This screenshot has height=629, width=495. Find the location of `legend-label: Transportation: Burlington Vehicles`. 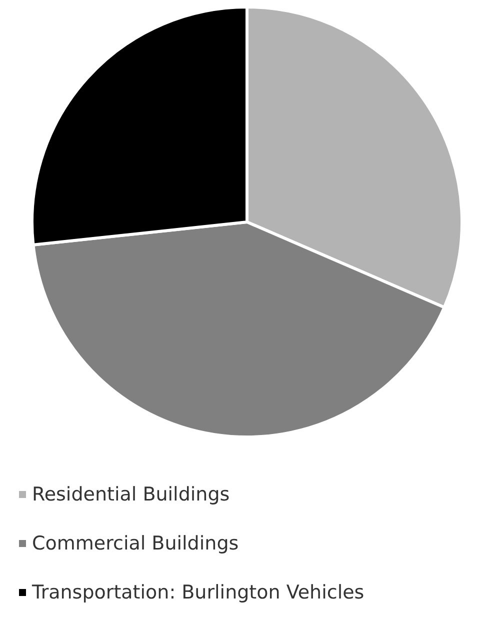

legend-label: Transportation: Burlington Vehicles is located at coordinates (197, 593).